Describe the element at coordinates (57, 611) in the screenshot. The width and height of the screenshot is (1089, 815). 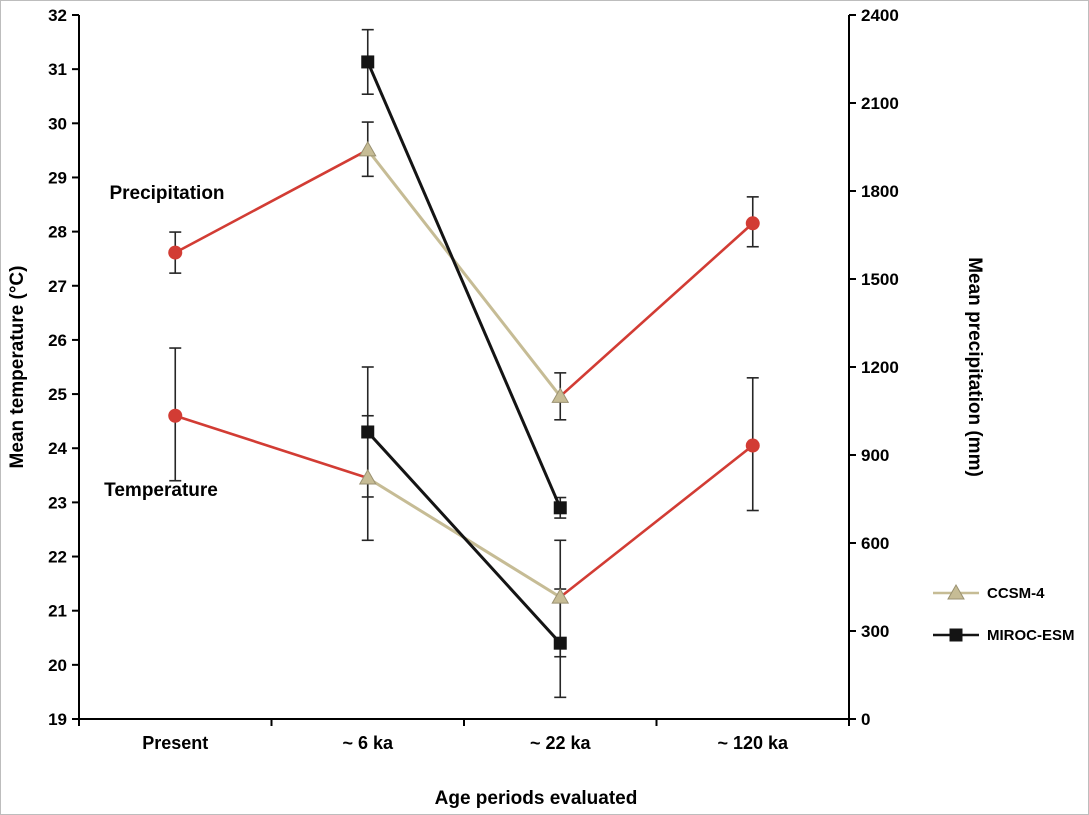
I see `left-axis-tick-label: 21` at that location.